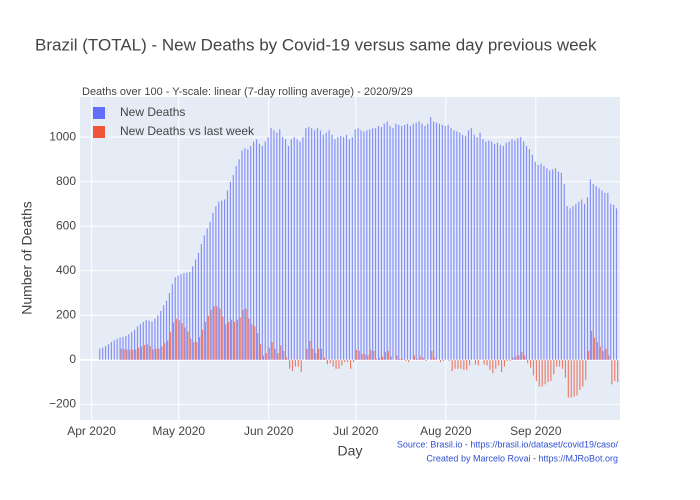  What do you see at coordinates (178, 431) in the screenshot?
I see `x-tick-label: May 2020` at bounding box center [178, 431].